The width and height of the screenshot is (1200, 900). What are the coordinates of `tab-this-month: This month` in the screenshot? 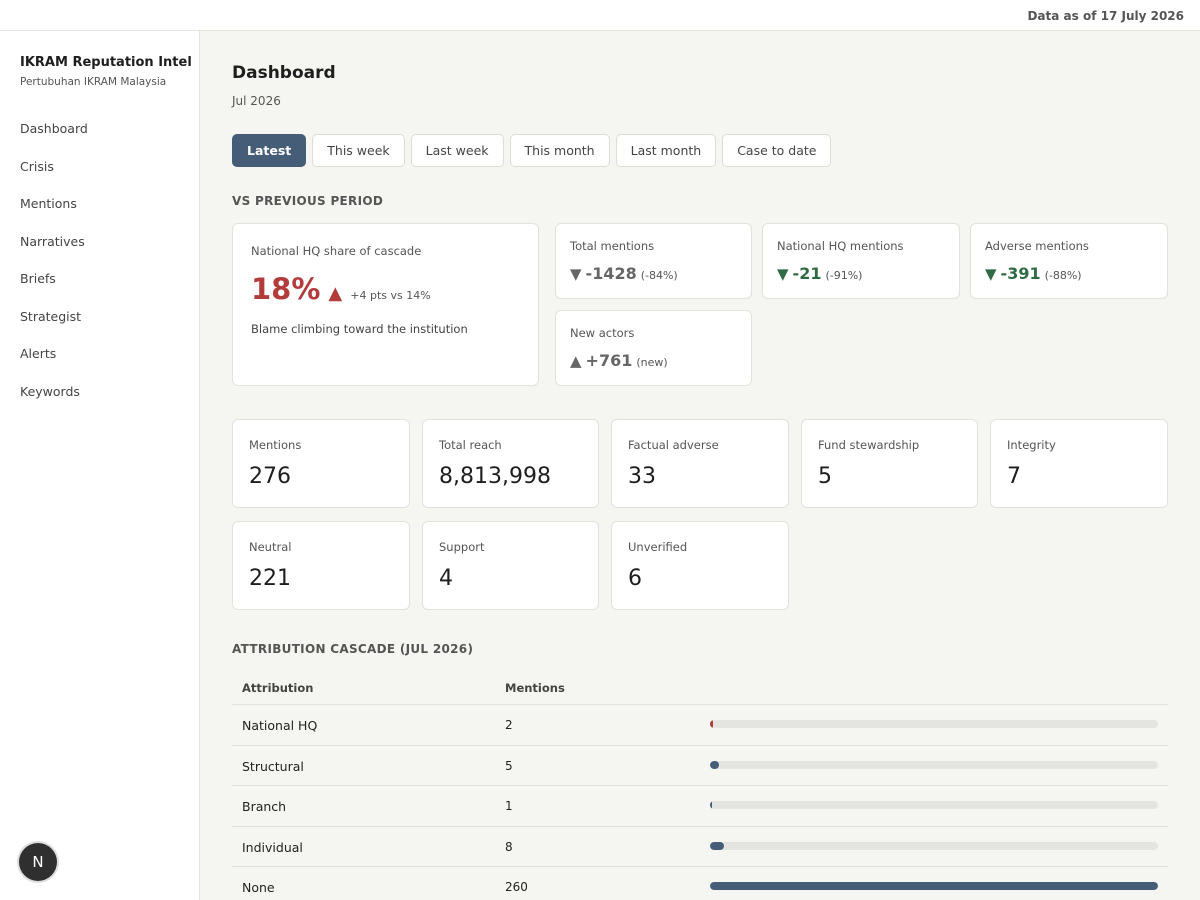 It's located at (559, 150).